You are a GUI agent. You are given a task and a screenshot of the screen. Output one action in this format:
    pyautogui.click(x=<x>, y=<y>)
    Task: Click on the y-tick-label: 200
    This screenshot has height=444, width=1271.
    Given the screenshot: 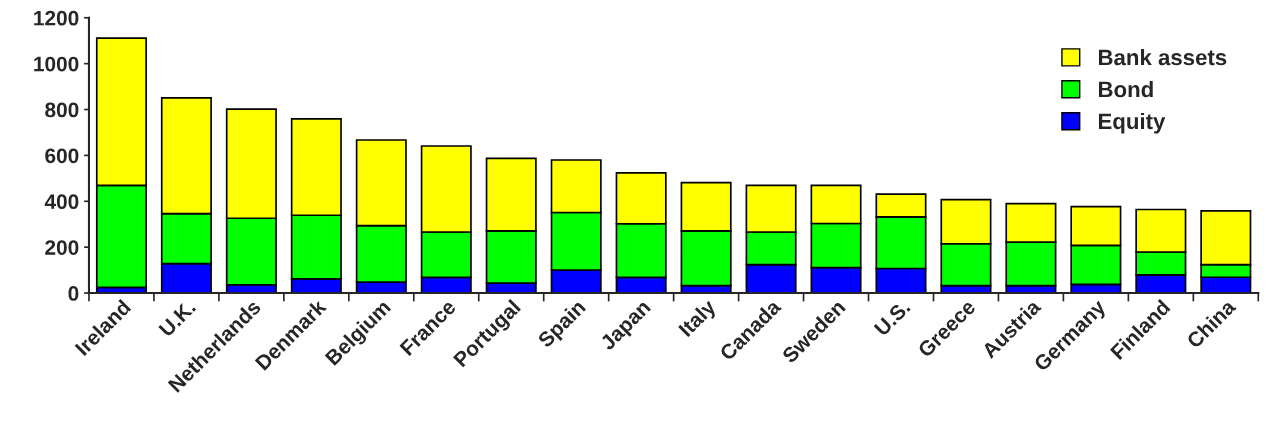 What is the action you would take?
    pyautogui.click(x=62, y=247)
    